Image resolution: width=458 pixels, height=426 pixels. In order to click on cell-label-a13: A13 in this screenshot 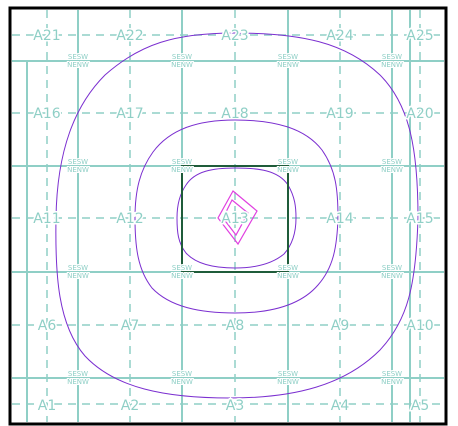, I will do `click(234, 219)`.